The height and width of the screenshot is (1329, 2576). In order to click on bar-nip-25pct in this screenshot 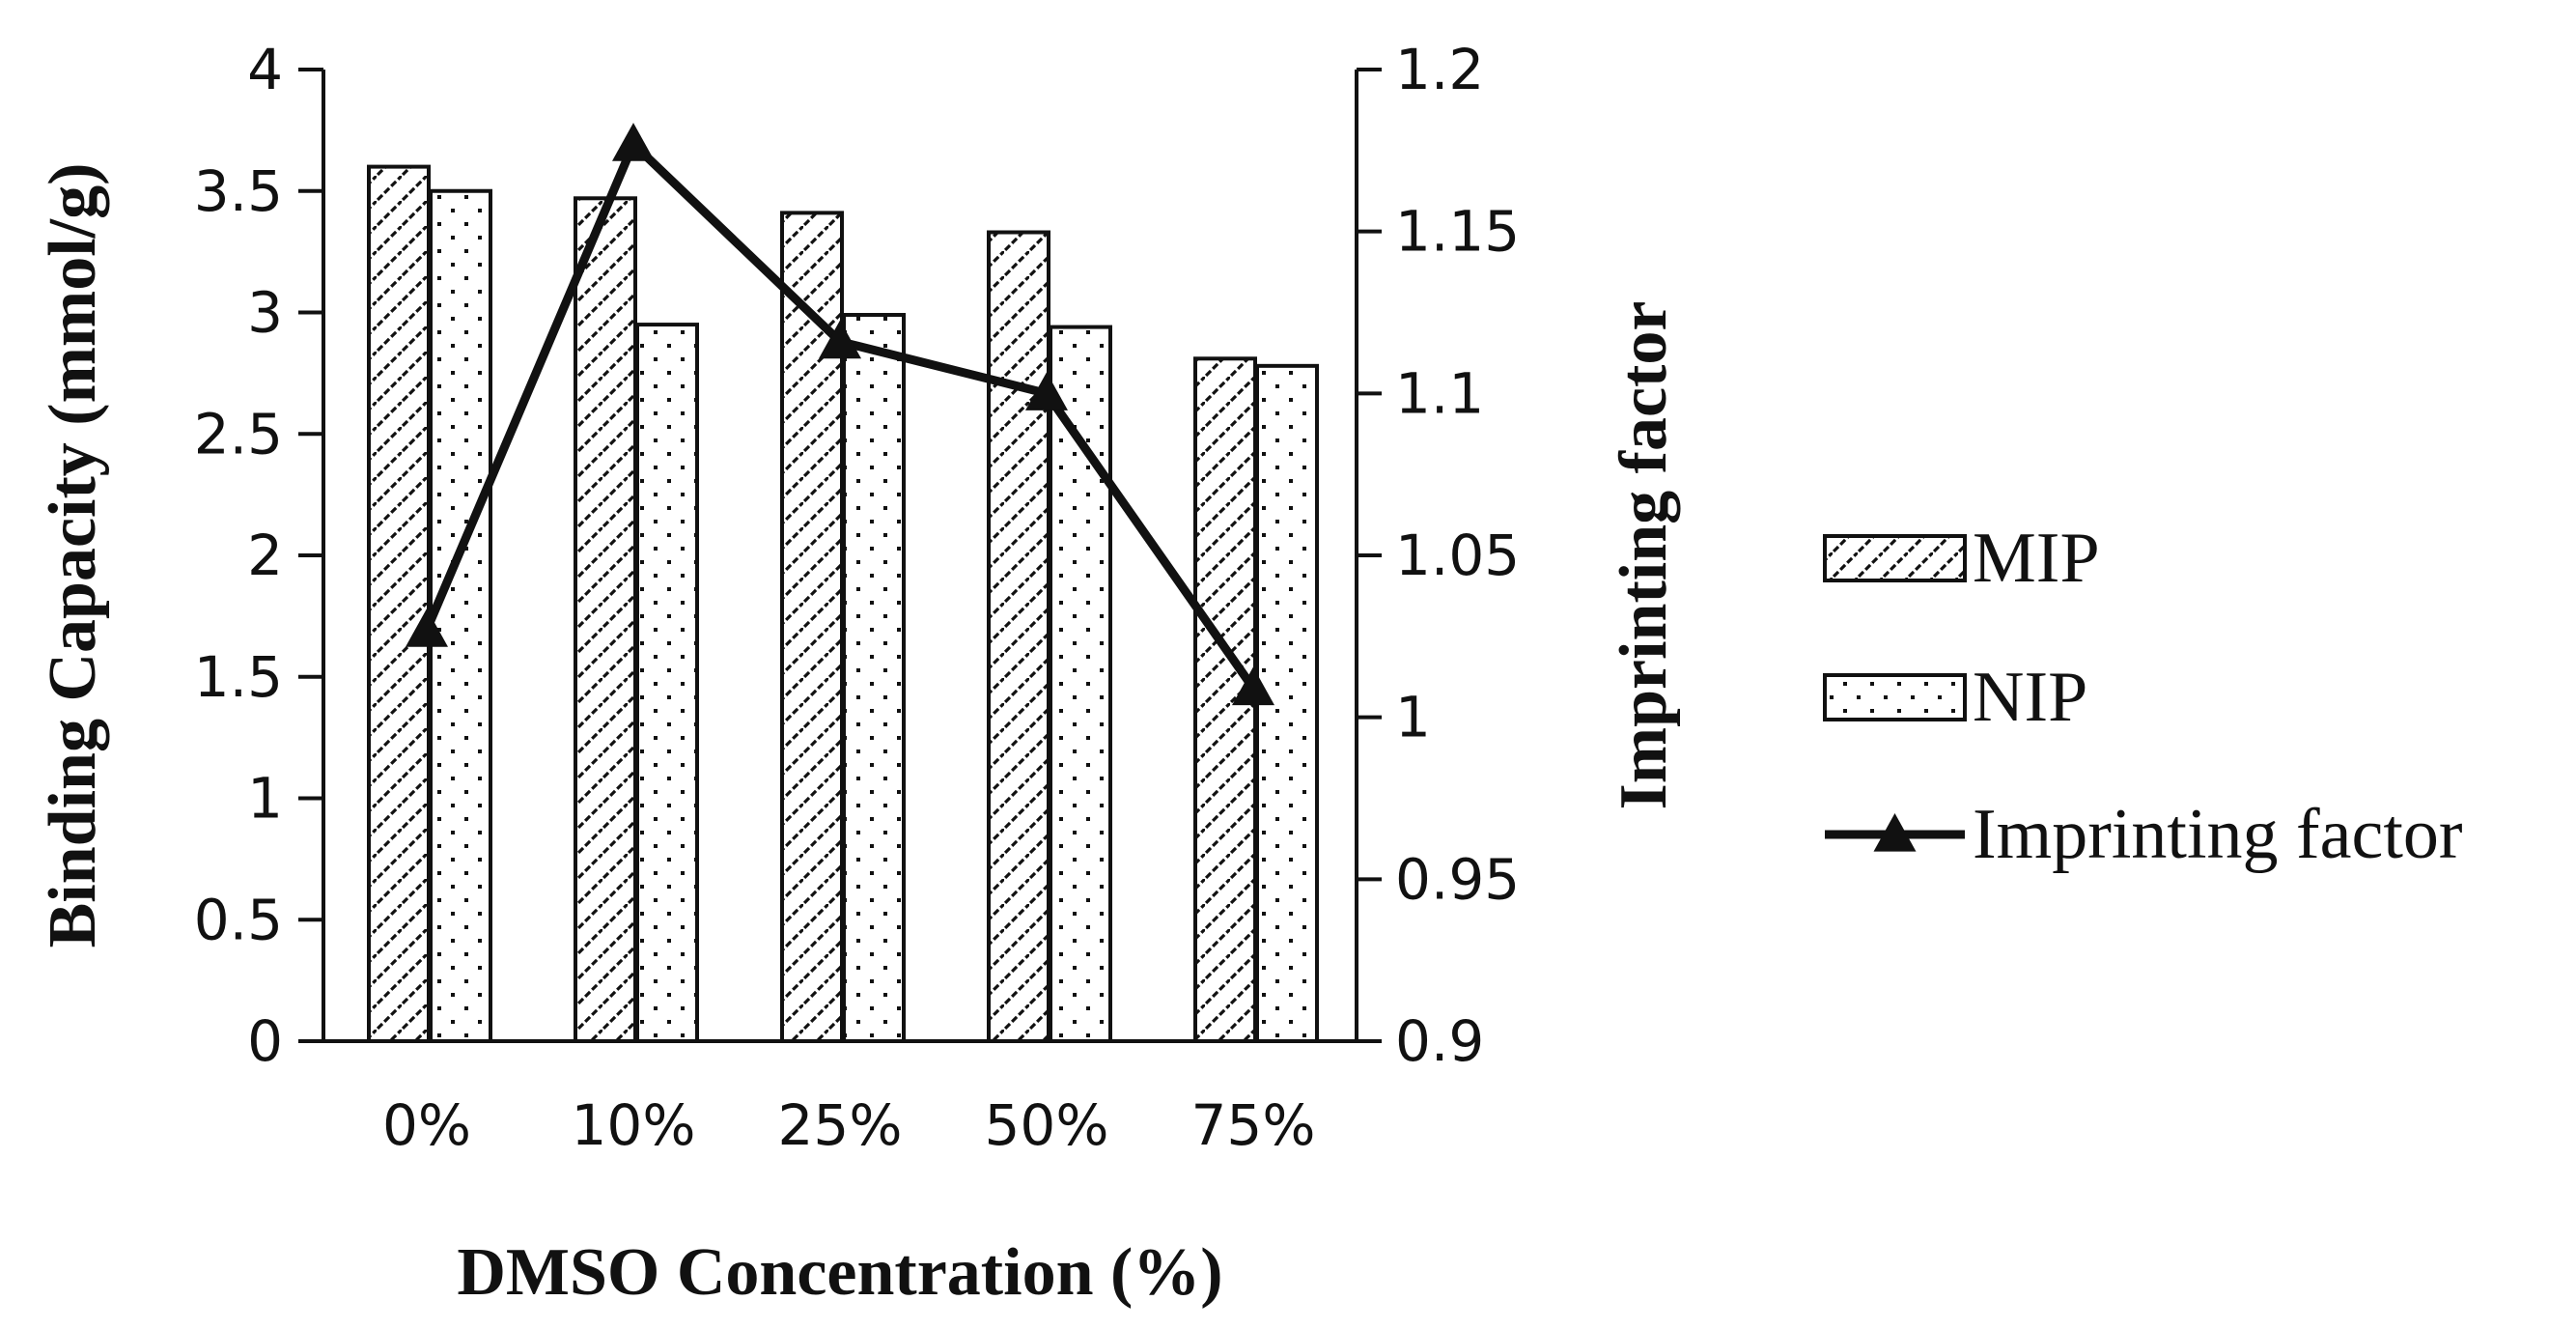, I will do `click(874, 678)`.